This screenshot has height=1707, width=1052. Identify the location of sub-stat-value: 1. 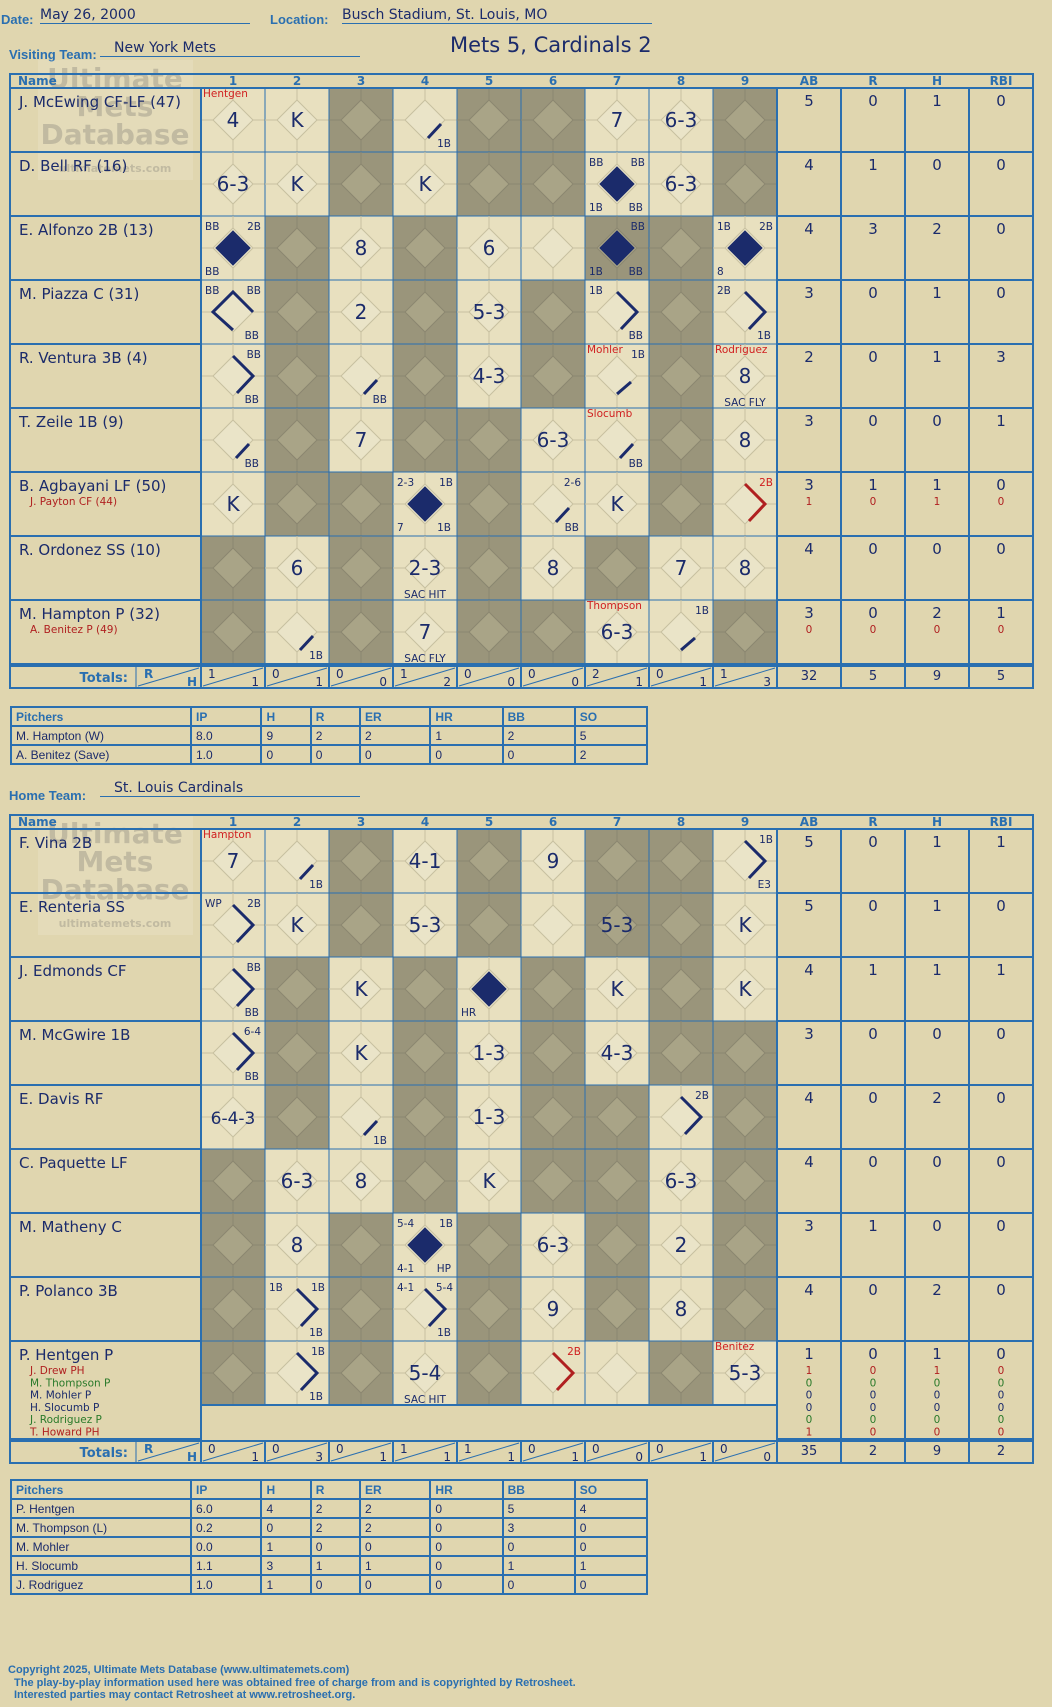
(809, 1433).